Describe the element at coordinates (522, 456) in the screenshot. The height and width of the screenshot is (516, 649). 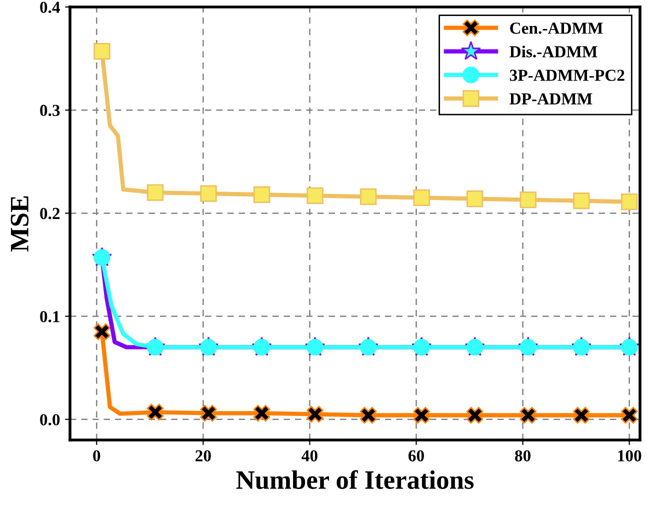
I see `x-tick-label: 80` at that location.